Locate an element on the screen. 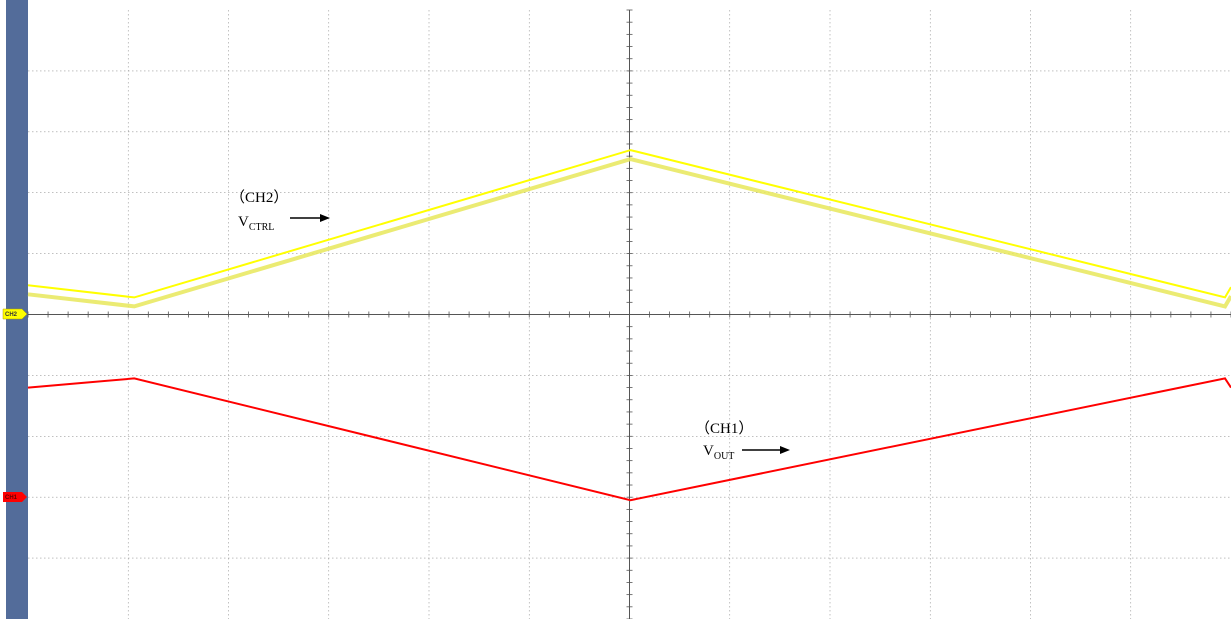 This screenshot has width=1231, height=619. ch2-marker: CH2 is located at coordinates (15, 314).